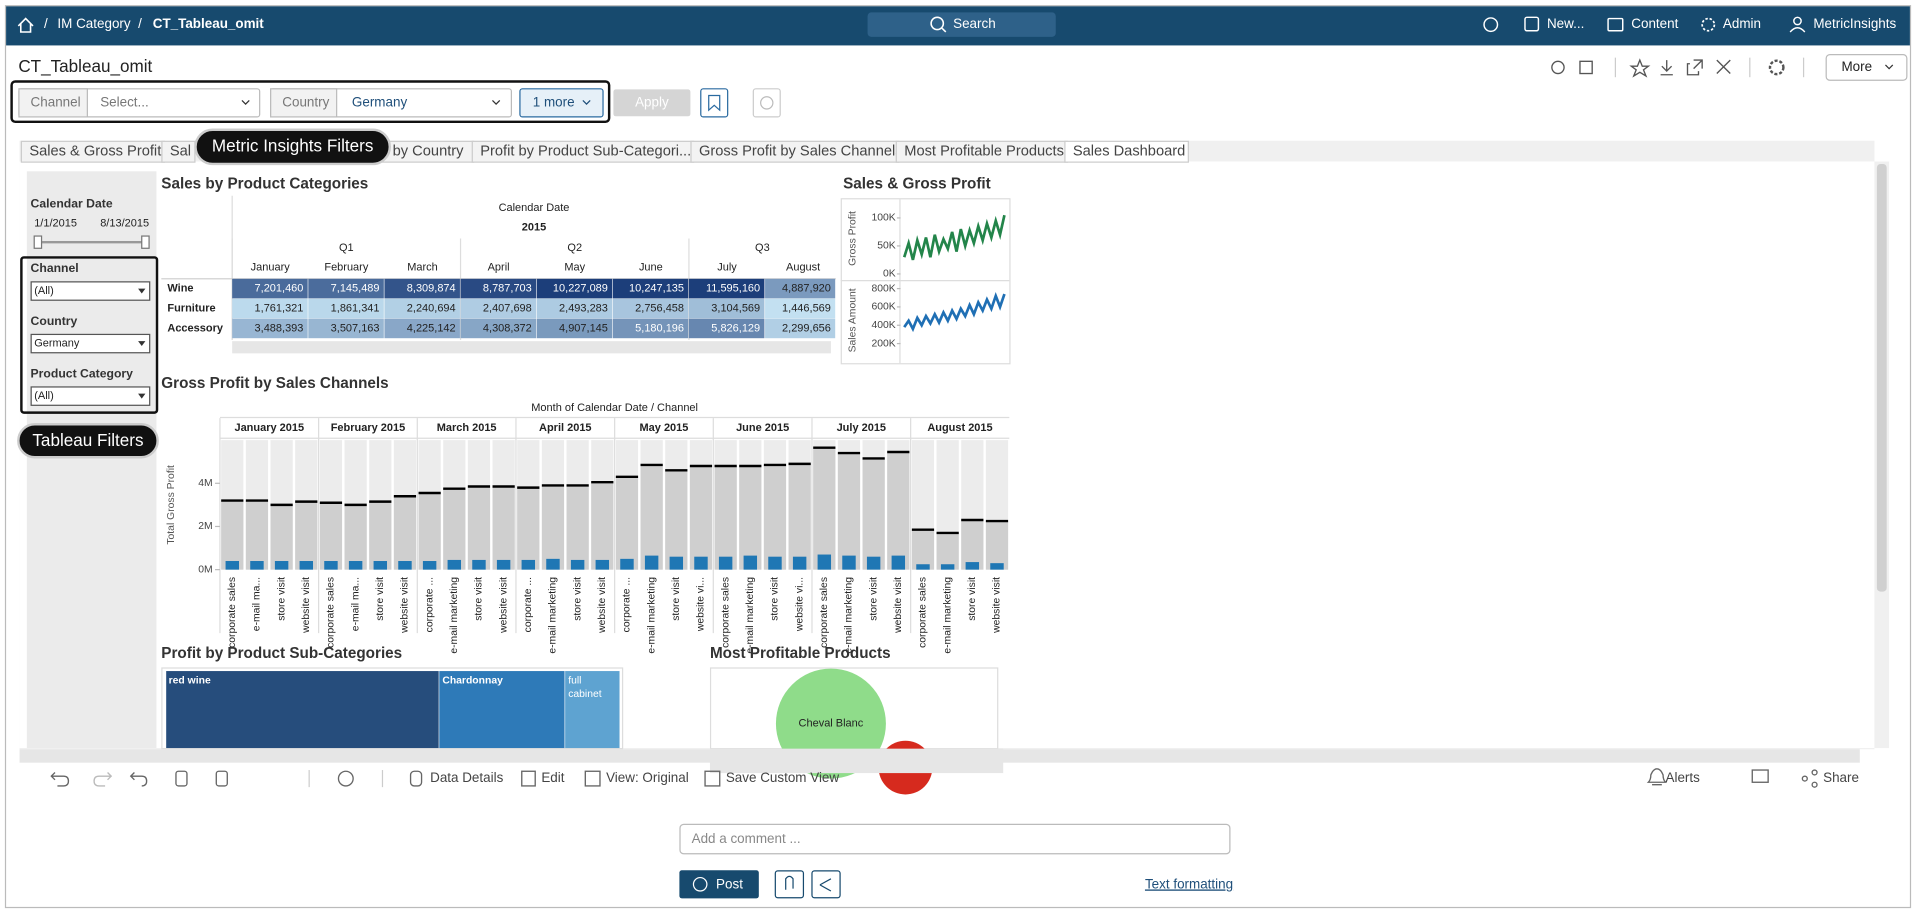  Describe the element at coordinates (1841, 777) in the screenshot. I see `toolbar-item: Share` at that location.